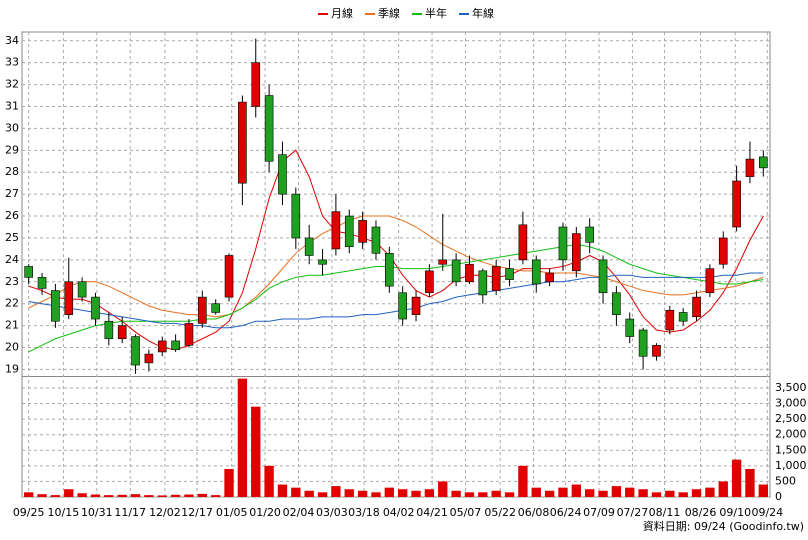  What do you see at coordinates (599, 512) in the screenshot?
I see `x-tick-label: 07/09` at bounding box center [599, 512].